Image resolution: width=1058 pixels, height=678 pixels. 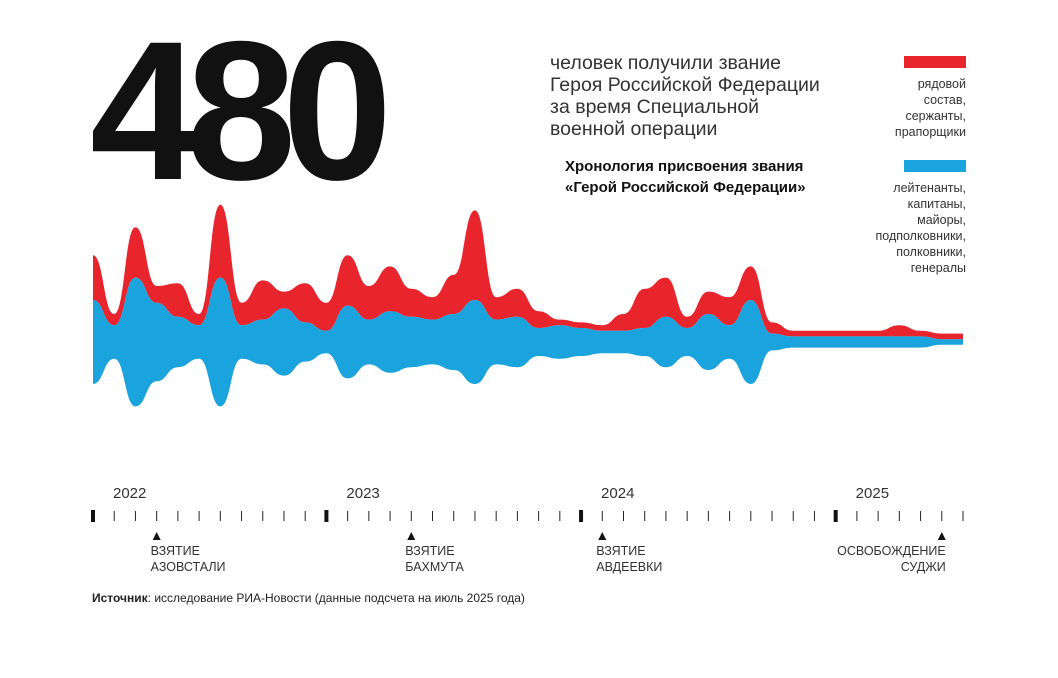 What do you see at coordinates (935, 62) in the screenshot?
I see `legend-swatch-red` at bounding box center [935, 62].